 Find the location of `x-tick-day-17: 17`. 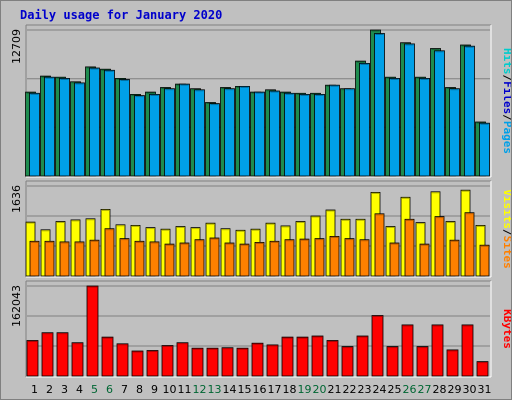

x-tick-day-17: 17 is located at coordinates (275, 389).